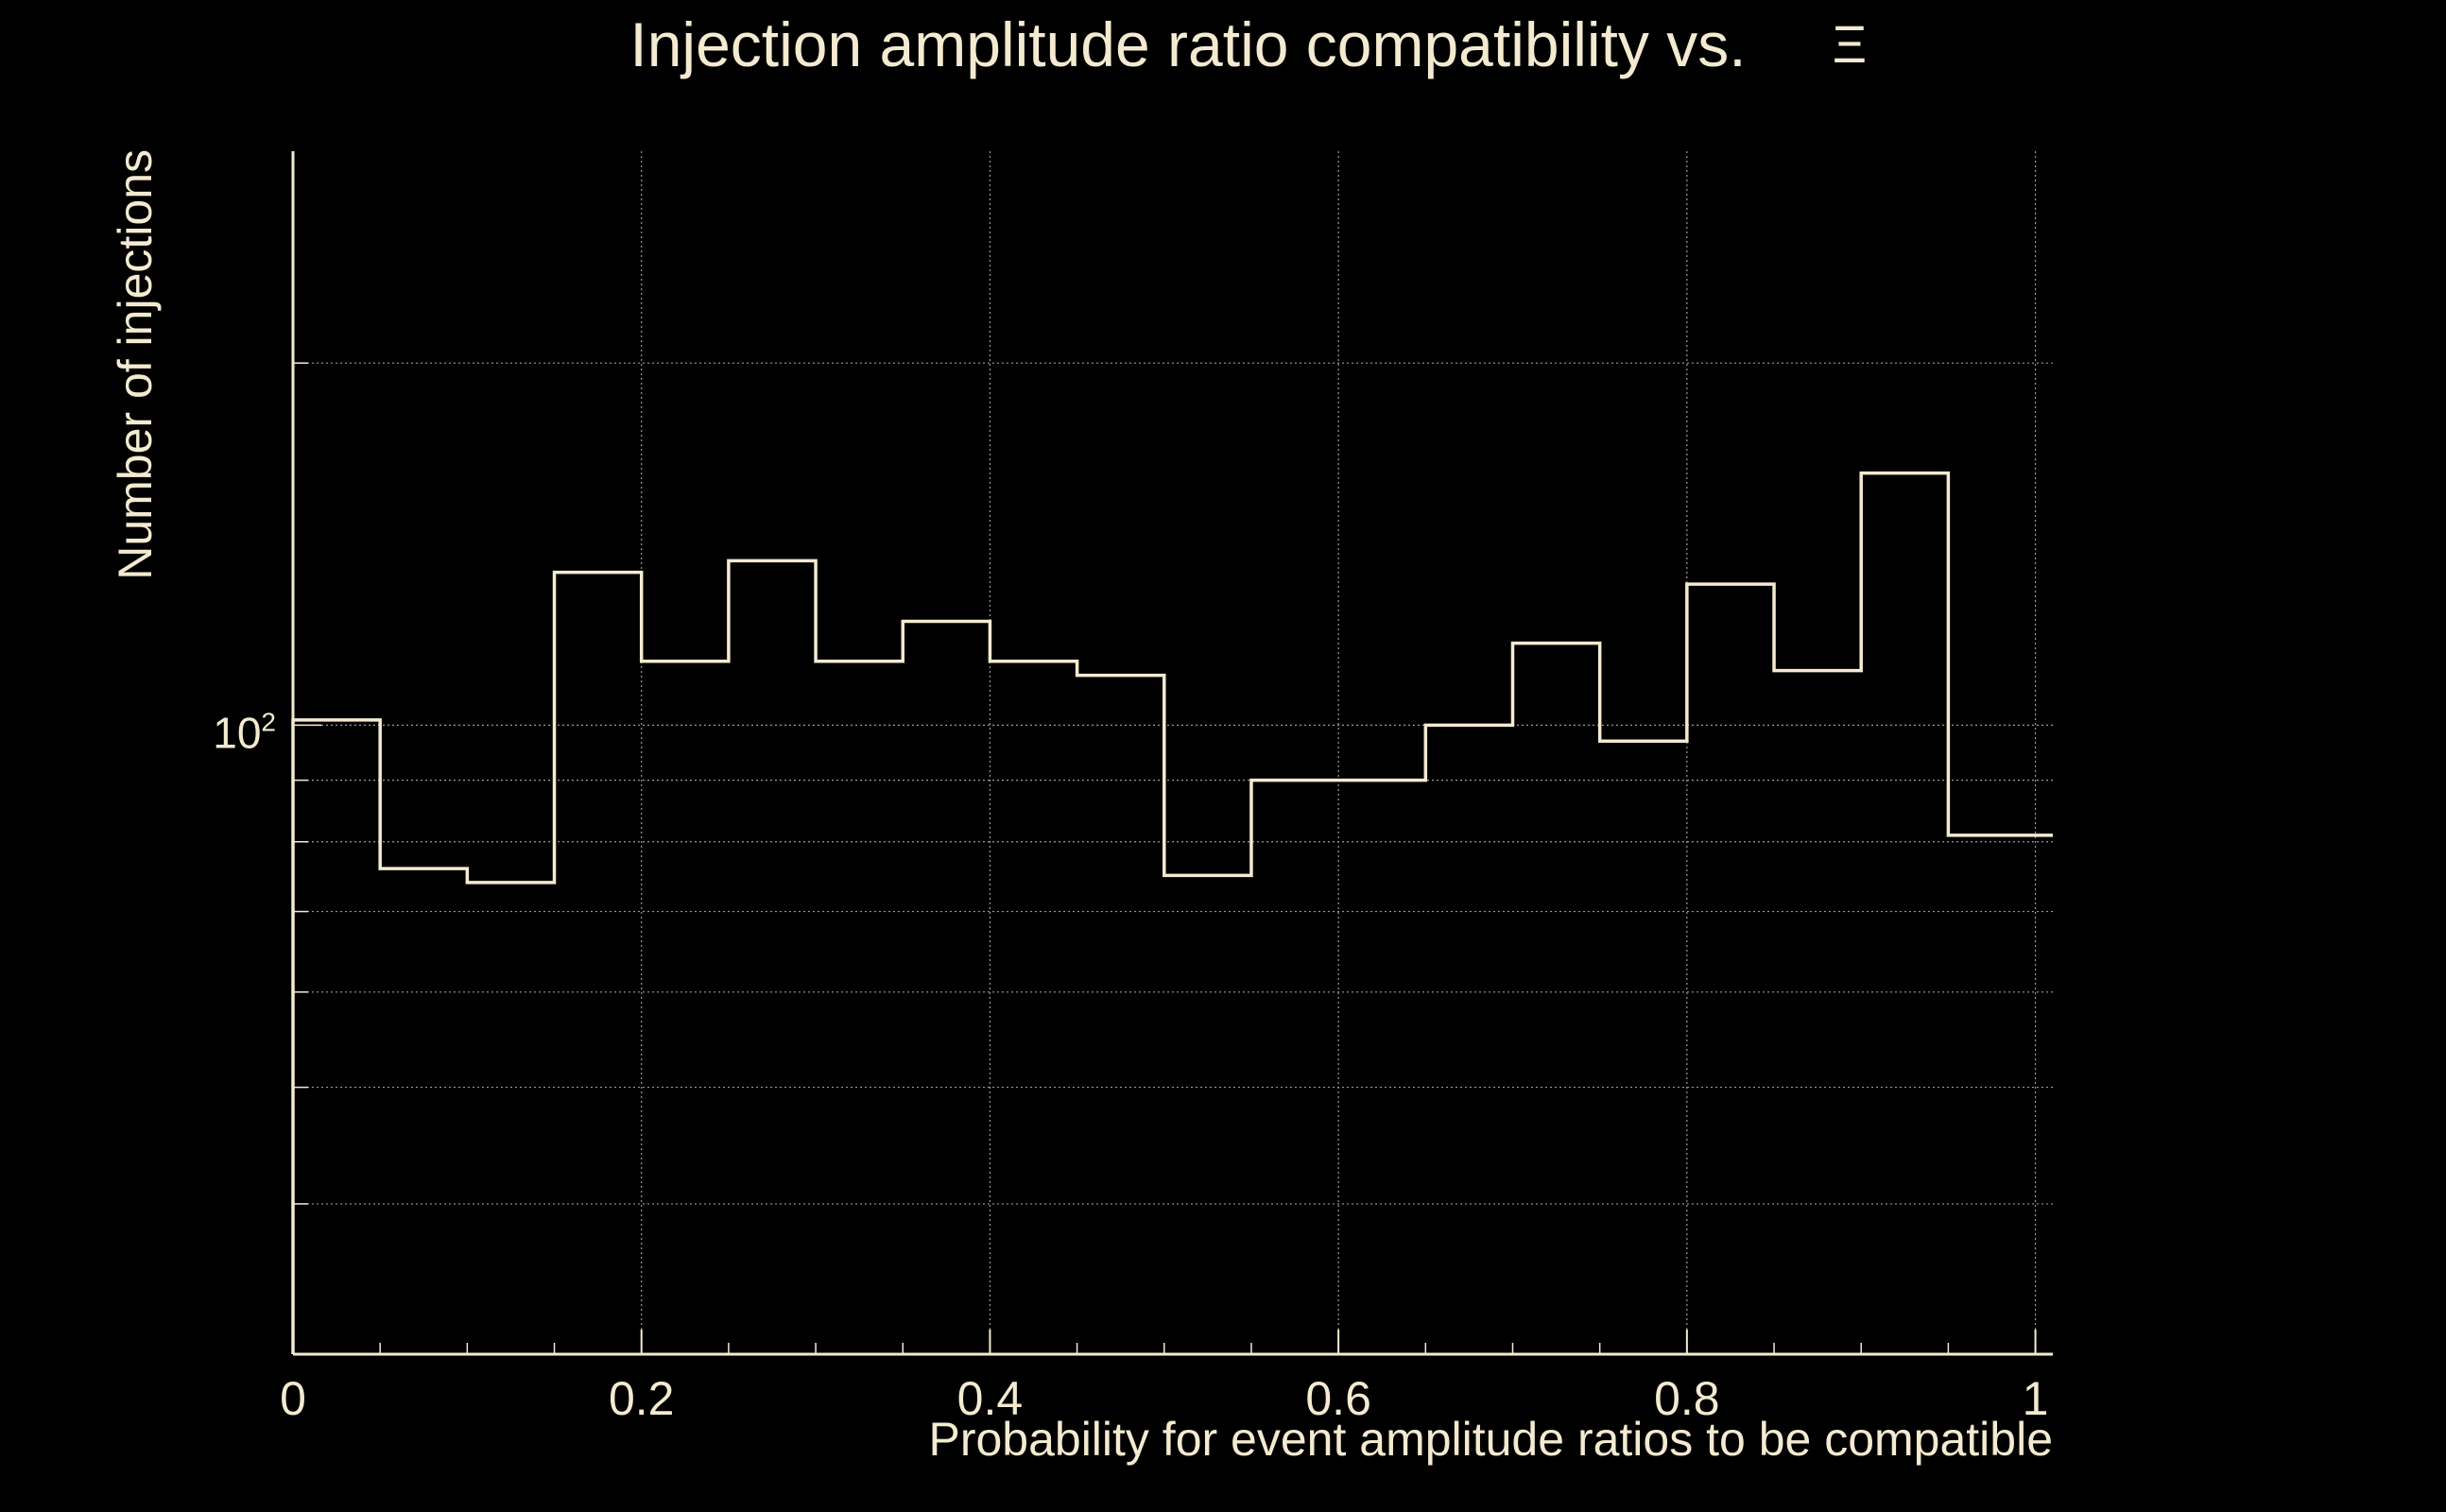  What do you see at coordinates (642, 1398) in the screenshot?
I see `x-tick-label: 0.2` at bounding box center [642, 1398].